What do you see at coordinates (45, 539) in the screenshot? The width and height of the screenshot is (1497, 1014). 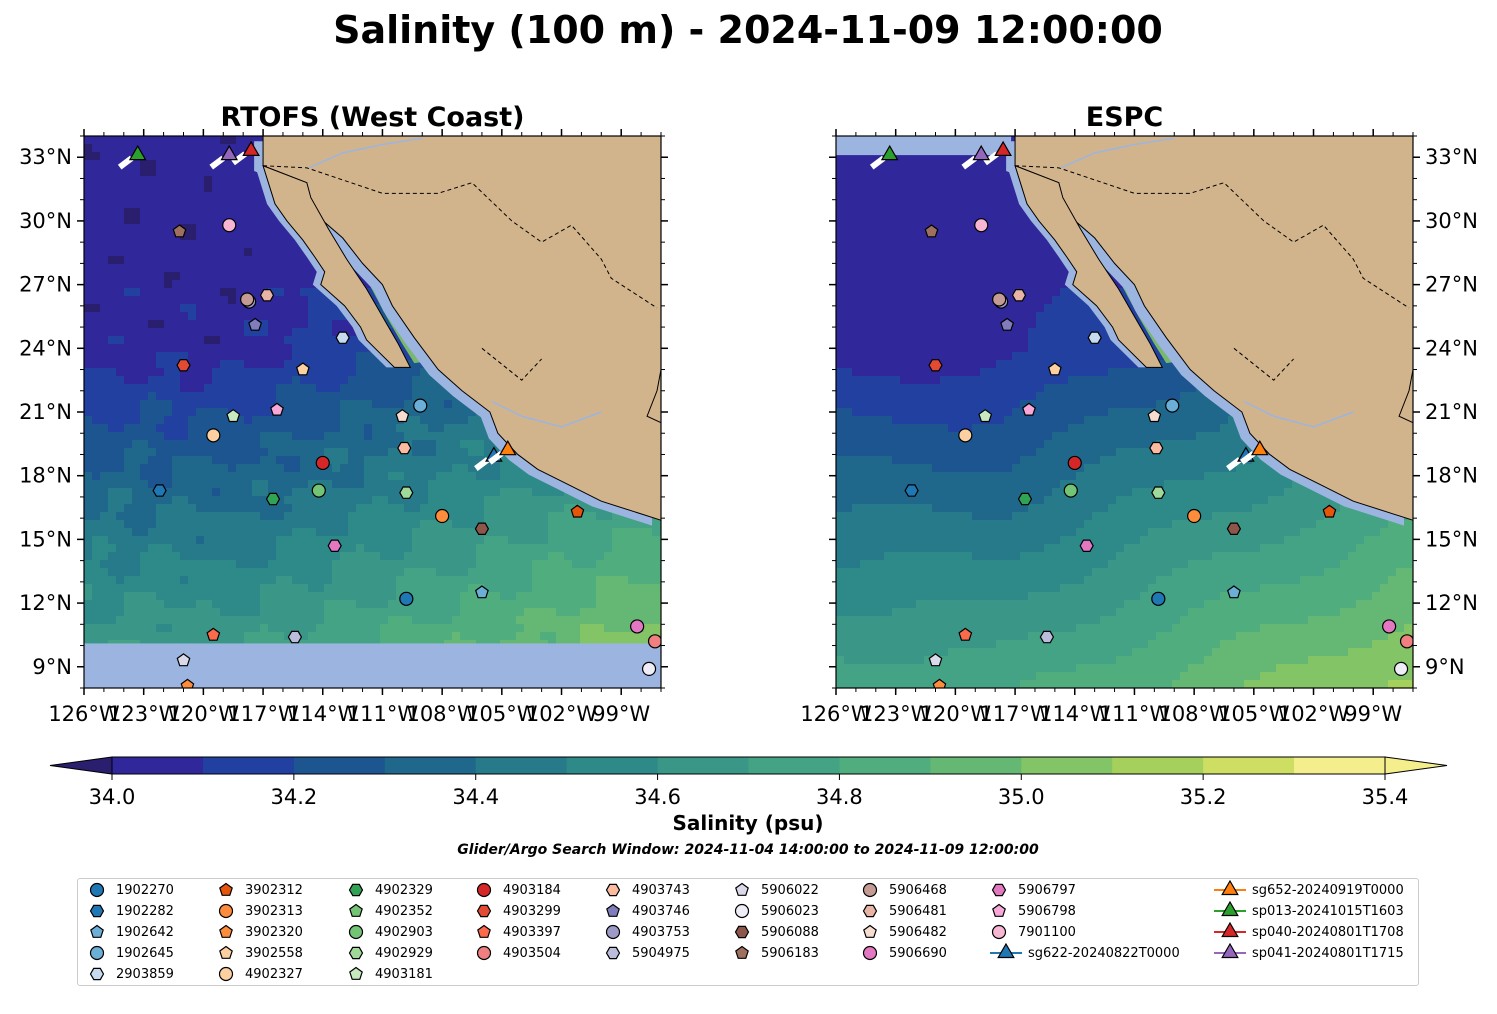 I see `lat-tick-label: 15°N` at bounding box center [45, 539].